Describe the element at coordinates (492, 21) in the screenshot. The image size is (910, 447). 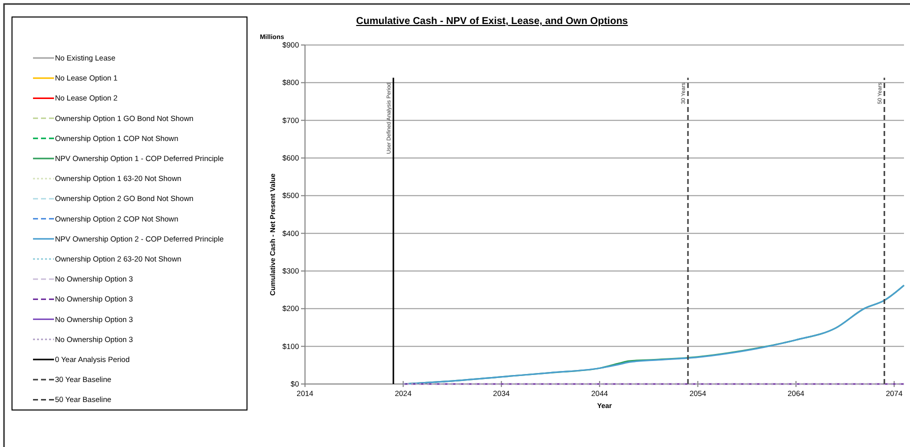
I see `chart-title: Cumulative Cash - NPV of Exist, Lease, and Own Options` at that location.